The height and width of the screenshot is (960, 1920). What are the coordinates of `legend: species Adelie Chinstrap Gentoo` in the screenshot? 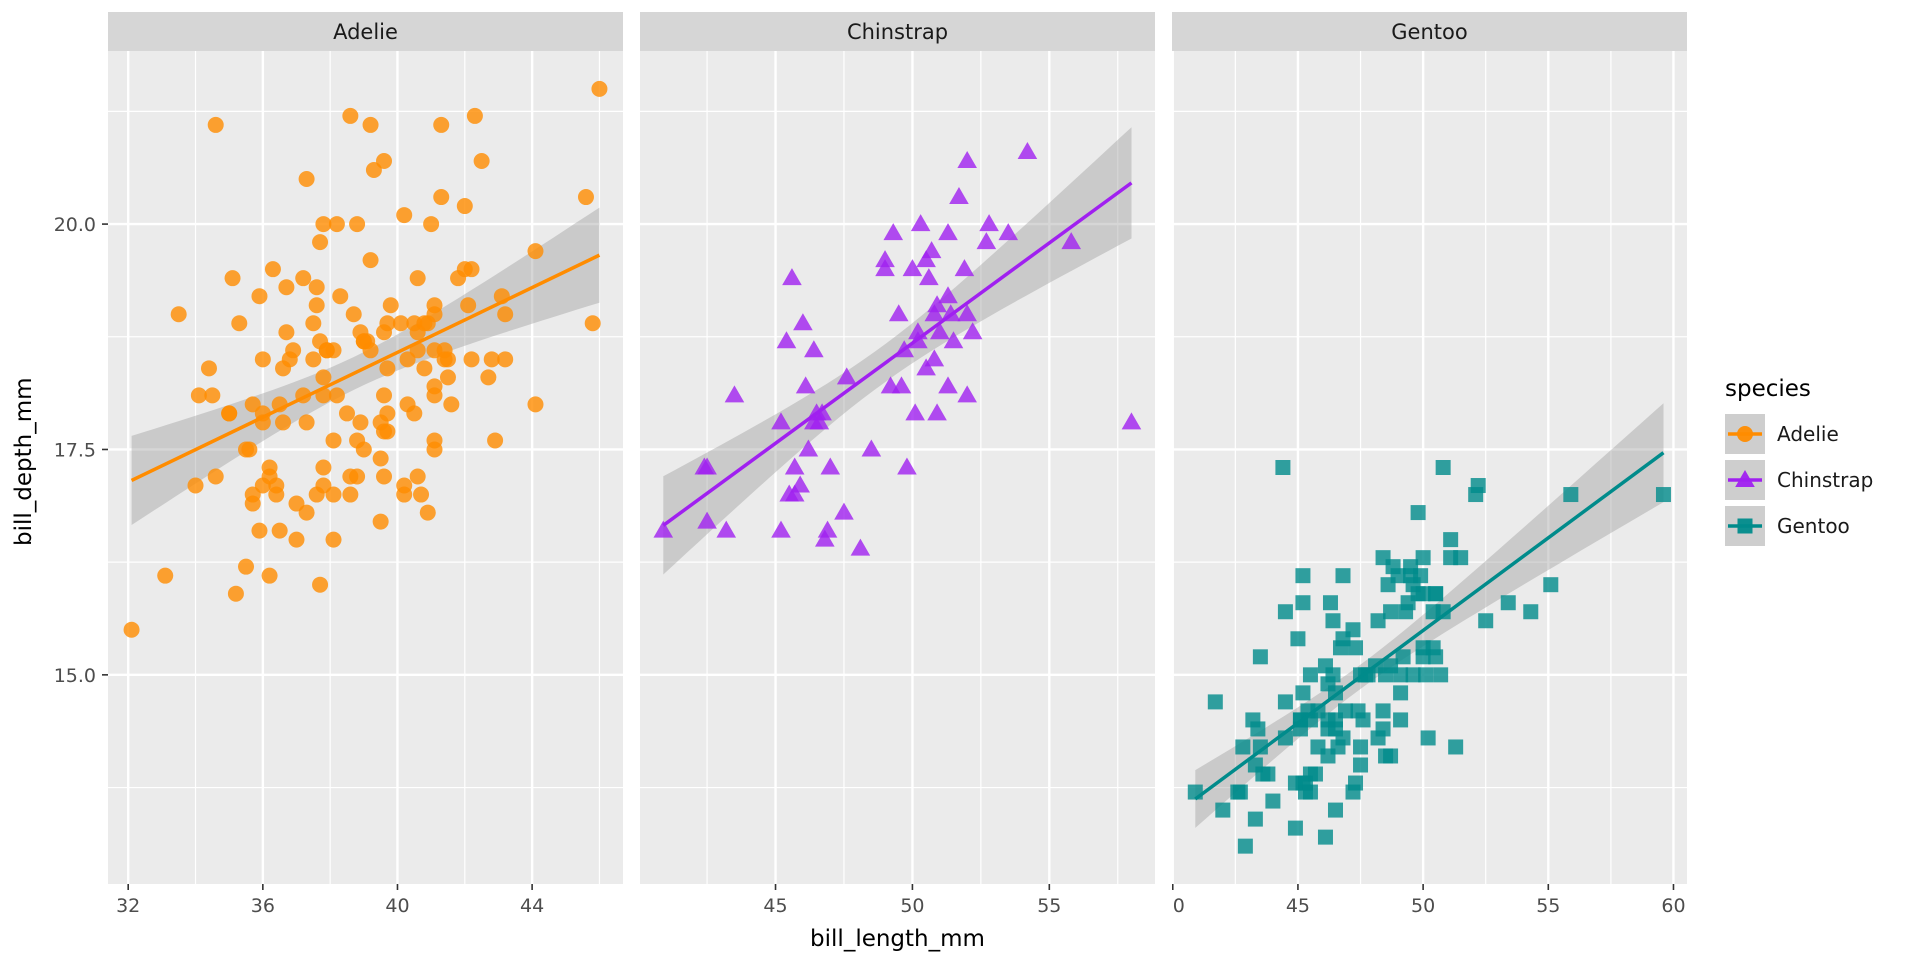 It's located at (1799, 464).